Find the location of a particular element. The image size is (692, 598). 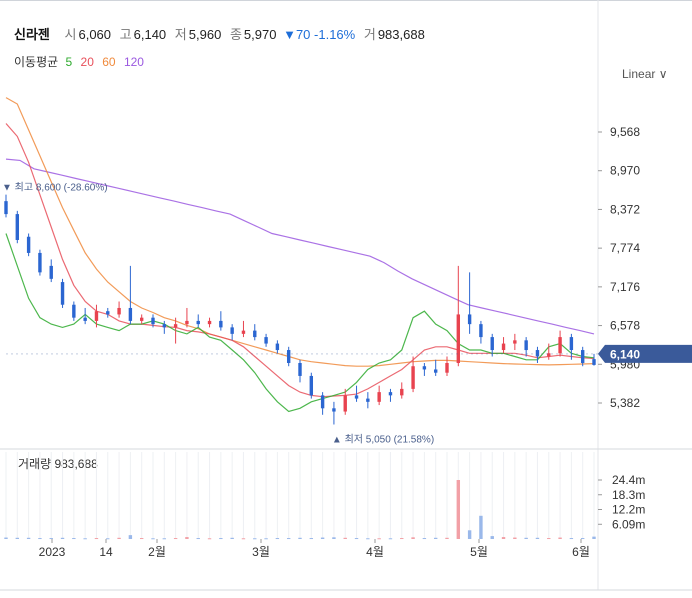

x-tick-label: 6월 is located at coordinates (581, 552).